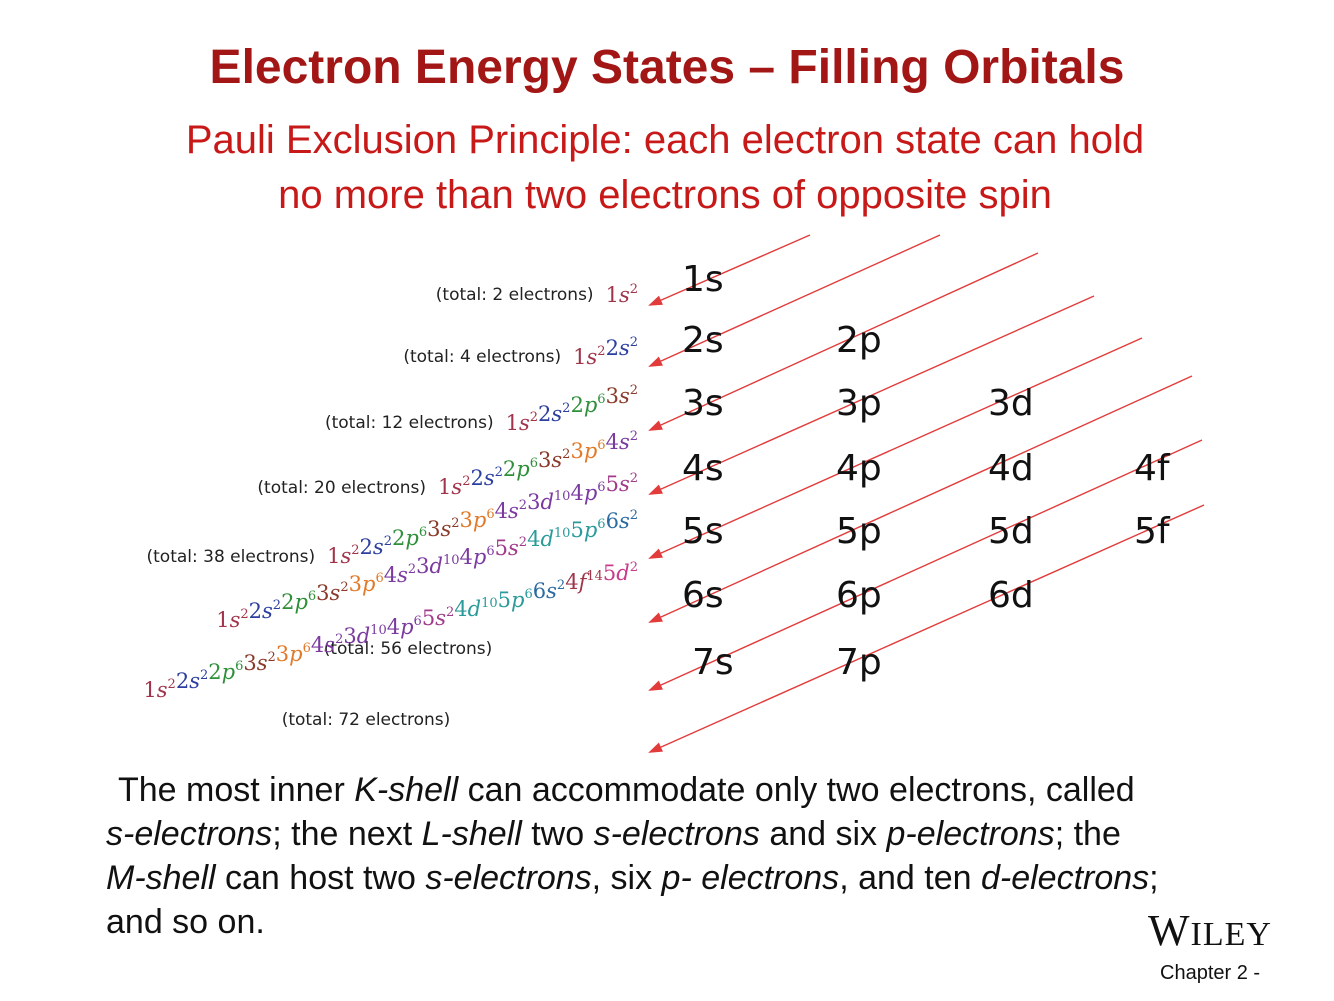 The image size is (1334, 1001). Describe the element at coordinates (1087, 834) in the screenshot. I see `body-text-6: ; the` at that location.